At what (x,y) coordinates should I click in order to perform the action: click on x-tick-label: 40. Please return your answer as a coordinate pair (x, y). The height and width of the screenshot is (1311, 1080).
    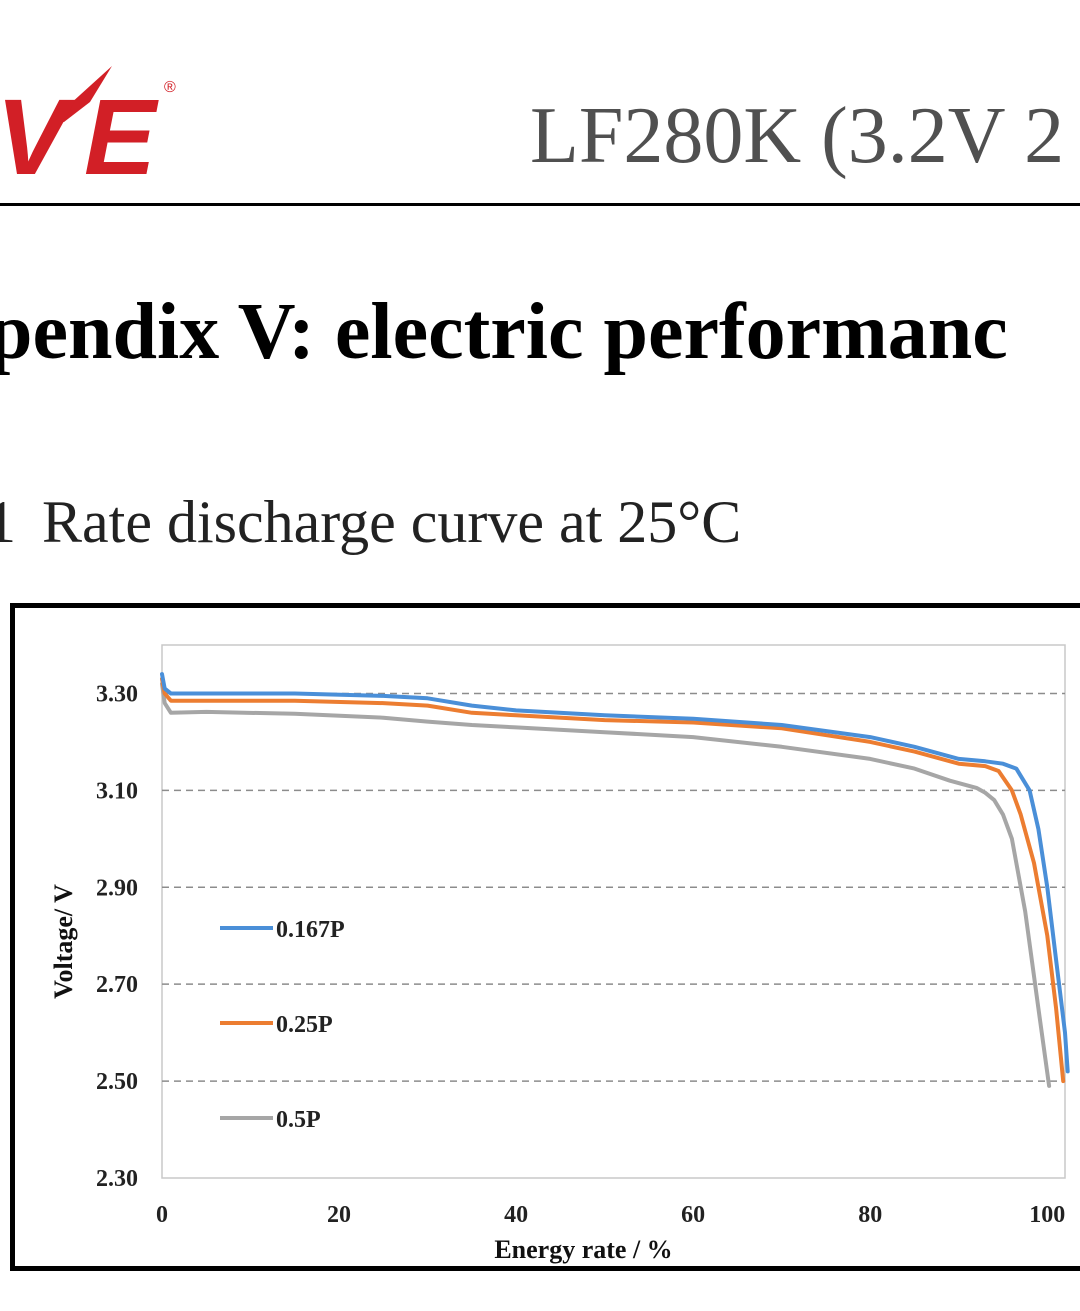
    Looking at the image, I should click on (516, 1215).